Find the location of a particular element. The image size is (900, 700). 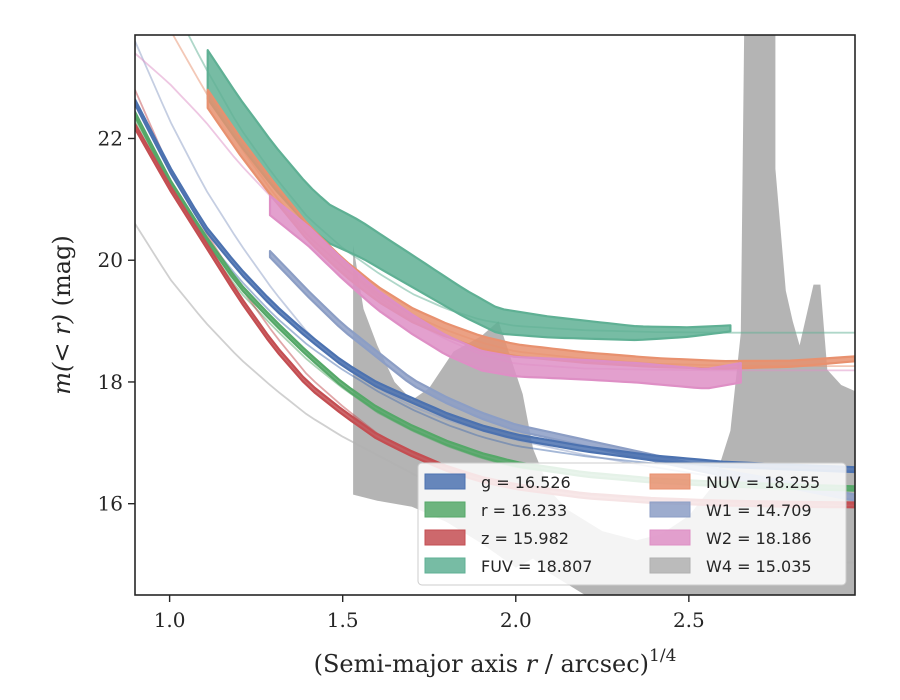

series-profile-W2 is located at coordinates (505, 292).